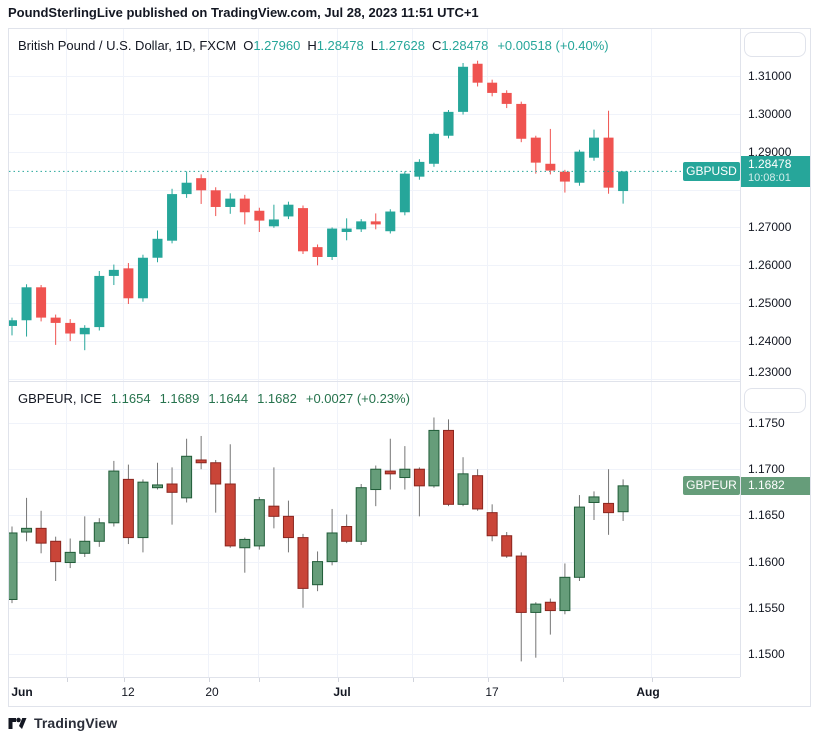 The height and width of the screenshot is (744, 819). What do you see at coordinates (374, 45) in the screenshot?
I see `ohlc-low-label: L` at bounding box center [374, 45].